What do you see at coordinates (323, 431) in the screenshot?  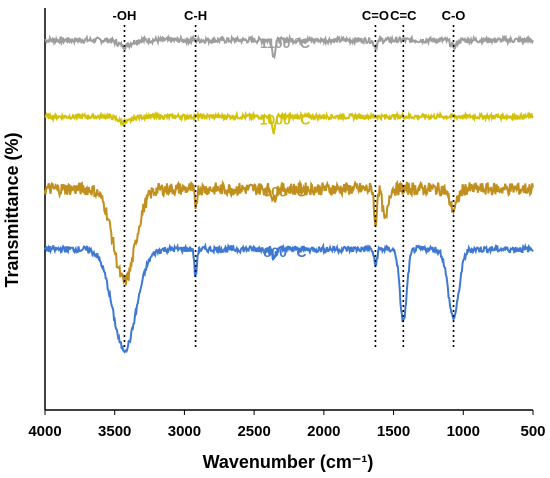 I see `x-tick-label-2000: 2000` at bounding box center [323, 431].